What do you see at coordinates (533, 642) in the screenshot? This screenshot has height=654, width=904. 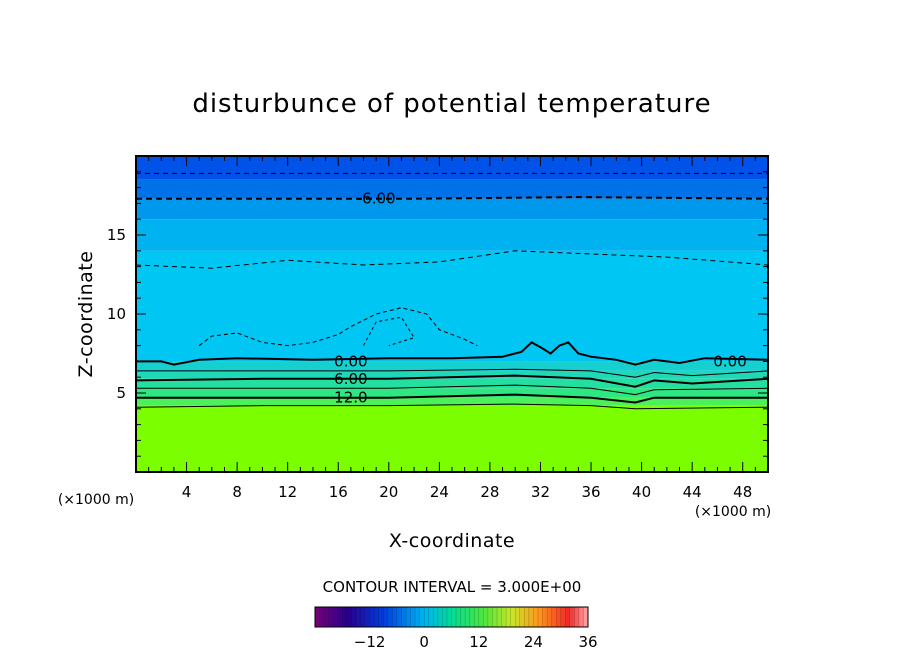 I see `colorbar-tick-label: 24` at bounding box center [533, 642].